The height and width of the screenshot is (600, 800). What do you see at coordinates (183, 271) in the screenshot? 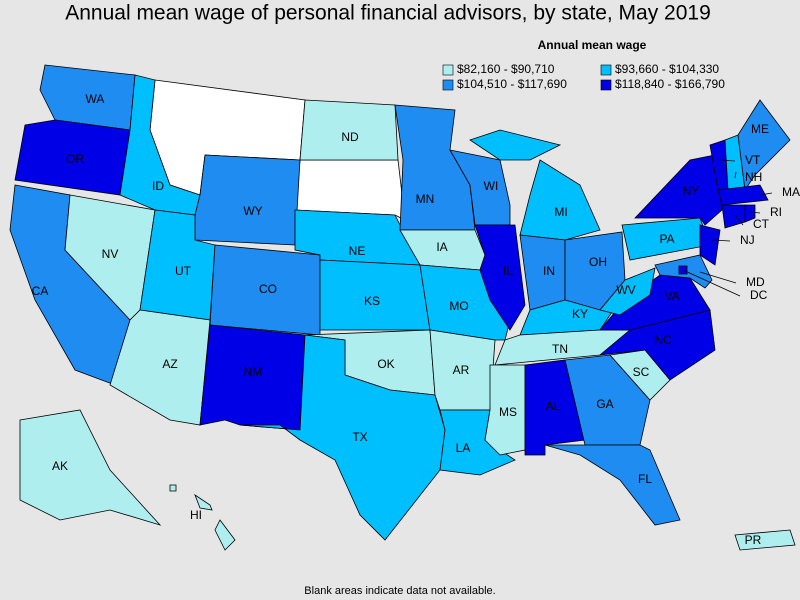
I see `state-label: UT` at bounding box center [183, 271].